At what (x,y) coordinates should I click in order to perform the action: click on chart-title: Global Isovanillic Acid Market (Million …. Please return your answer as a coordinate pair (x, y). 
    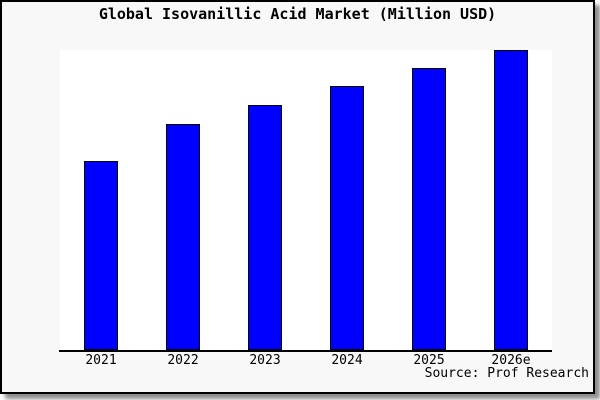
    Looking at the image, I should click on (297, 14).